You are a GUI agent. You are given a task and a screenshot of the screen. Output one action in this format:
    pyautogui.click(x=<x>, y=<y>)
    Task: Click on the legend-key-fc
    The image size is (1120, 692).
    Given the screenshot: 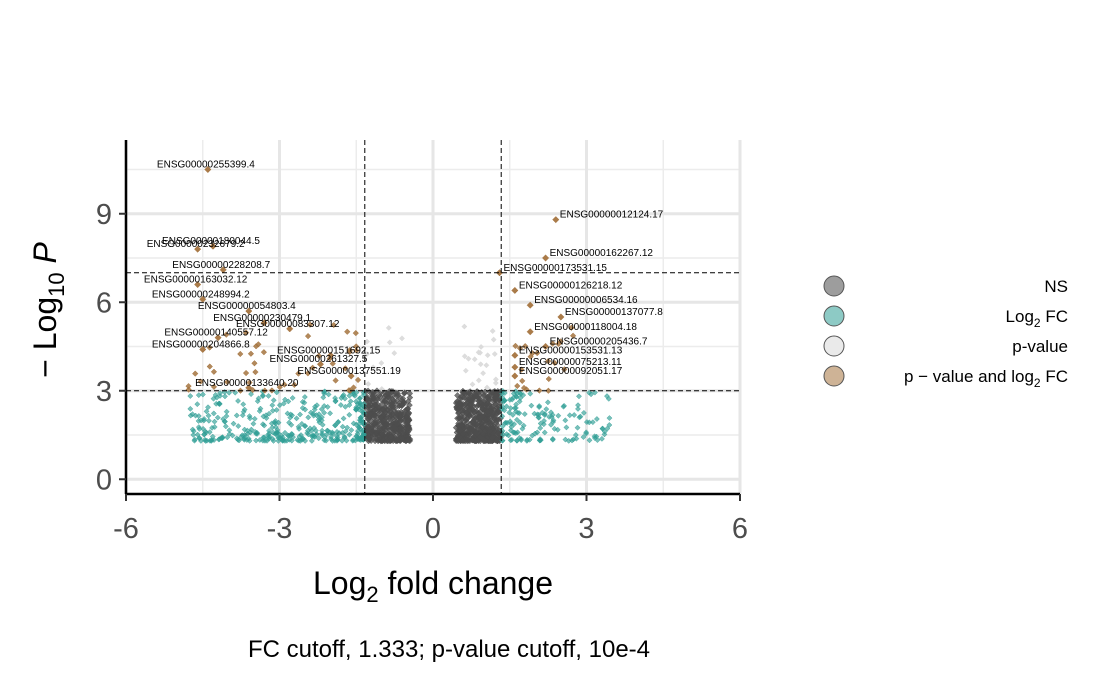 What is the action you would take?
    pyautogui.click(x=834, y=316)
    